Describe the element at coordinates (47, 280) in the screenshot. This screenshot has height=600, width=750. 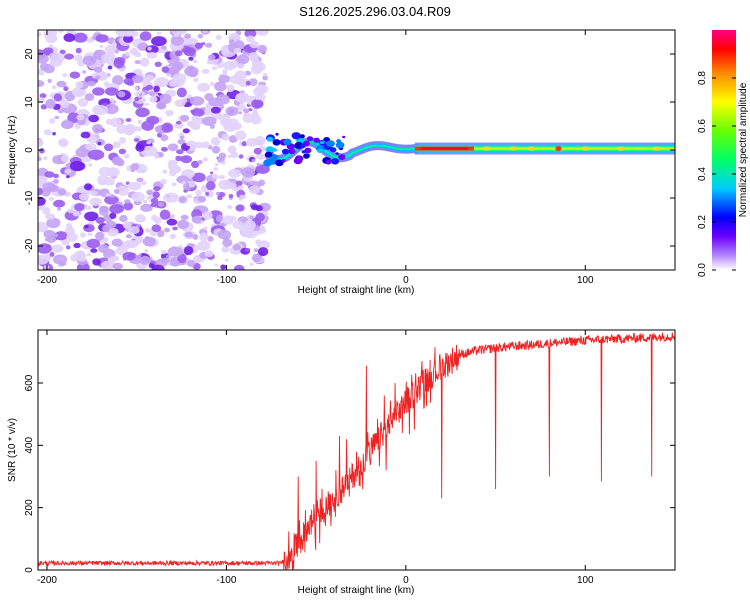
I see `spectrogram-x-tick-label: -200` at that location.